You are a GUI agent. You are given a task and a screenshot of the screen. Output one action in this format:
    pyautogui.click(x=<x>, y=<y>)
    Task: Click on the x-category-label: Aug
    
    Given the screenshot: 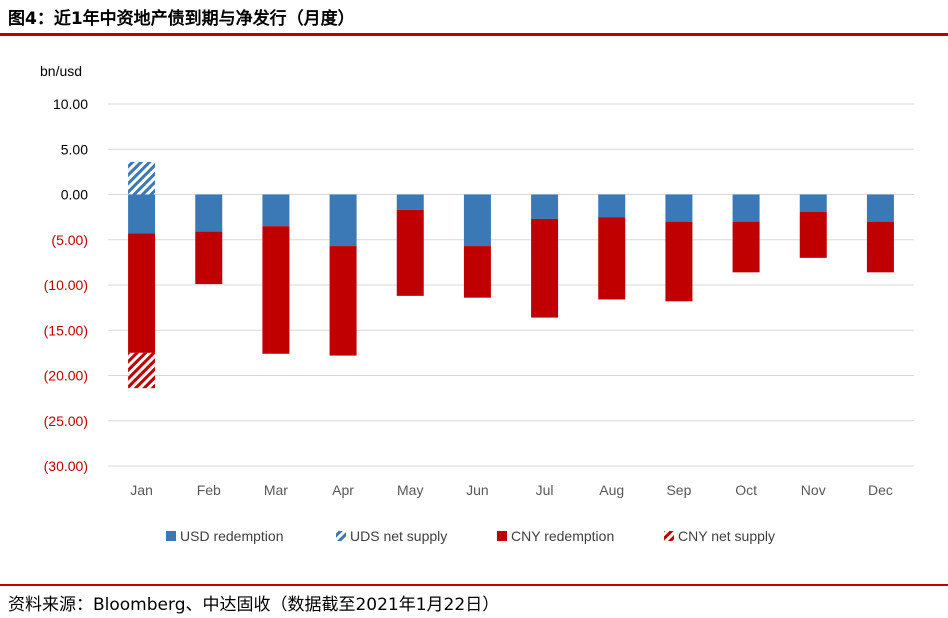 What is the action you would take?
    pyautogui.click(x=611, y=490)
    